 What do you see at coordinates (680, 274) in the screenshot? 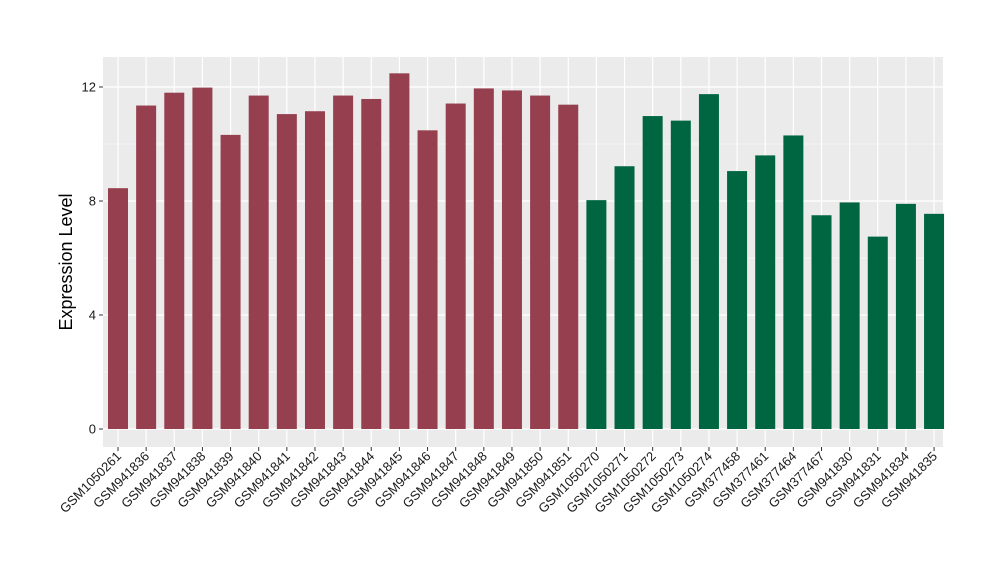
I see `bar-GSM1050273` at bounding box center [680, 274].